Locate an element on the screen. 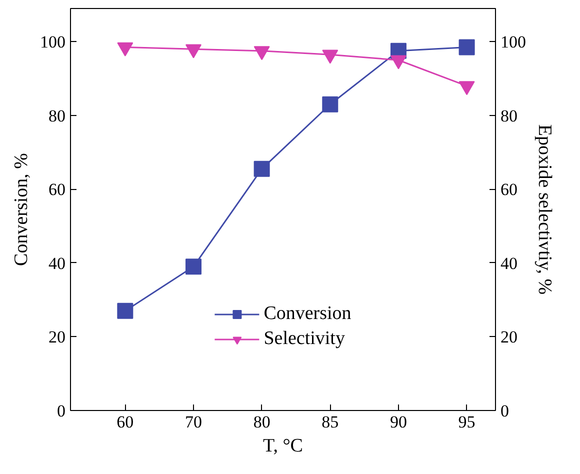 The height and width of the screenshot is (474, 580). legend-label: Selectivity is located at coordinates (304, 339).